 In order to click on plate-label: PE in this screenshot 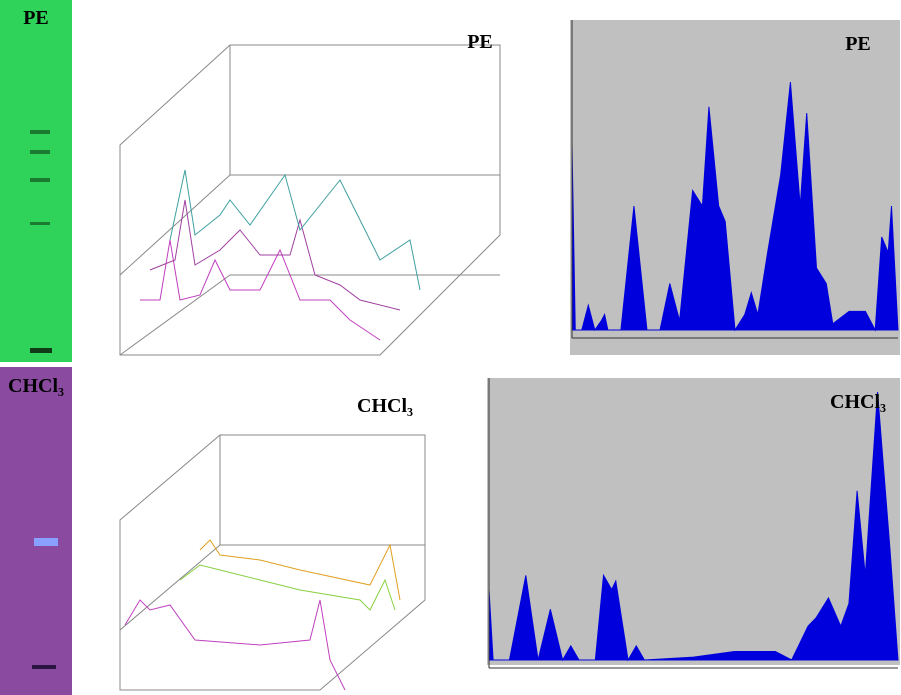, I will do `click(36, 18)`.